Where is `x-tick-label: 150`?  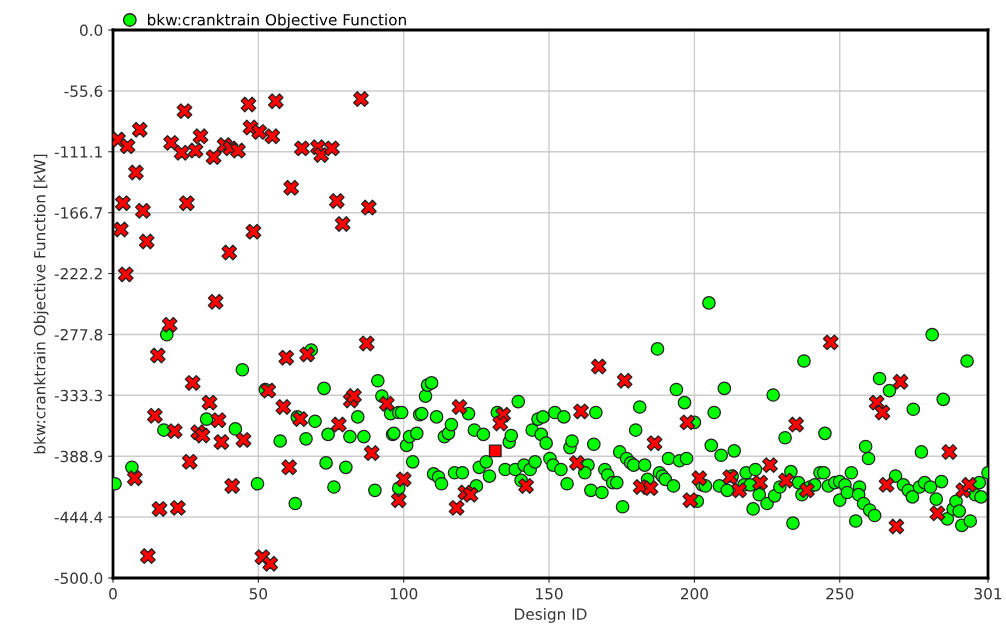
x-tick-label: 150 is located at coordinates (549, 593).